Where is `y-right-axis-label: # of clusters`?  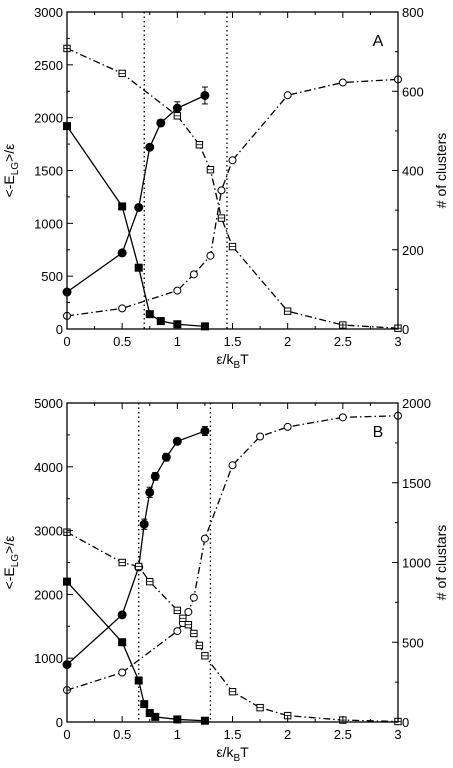 y-right-axis-label: # of clusters is located at coordinates (441, 170).